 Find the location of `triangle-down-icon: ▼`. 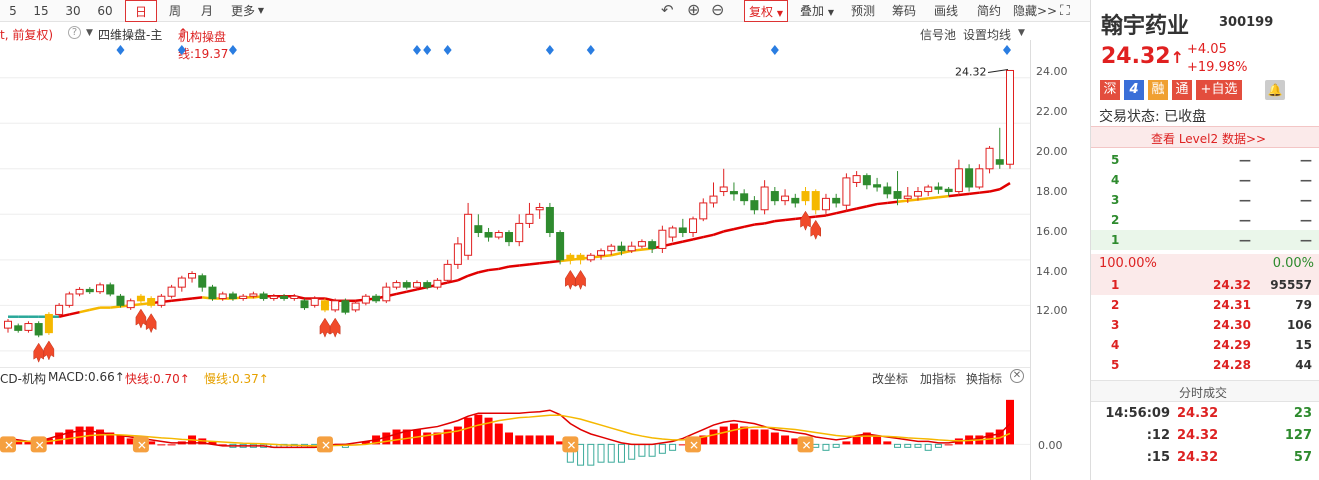

triangle-down-icon: ▼ is located at coordinates (89, 33).